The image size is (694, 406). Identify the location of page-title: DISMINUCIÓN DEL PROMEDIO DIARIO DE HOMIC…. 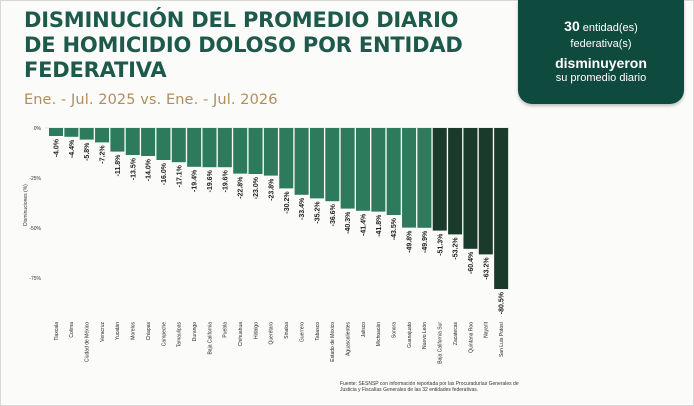
(243, 45).